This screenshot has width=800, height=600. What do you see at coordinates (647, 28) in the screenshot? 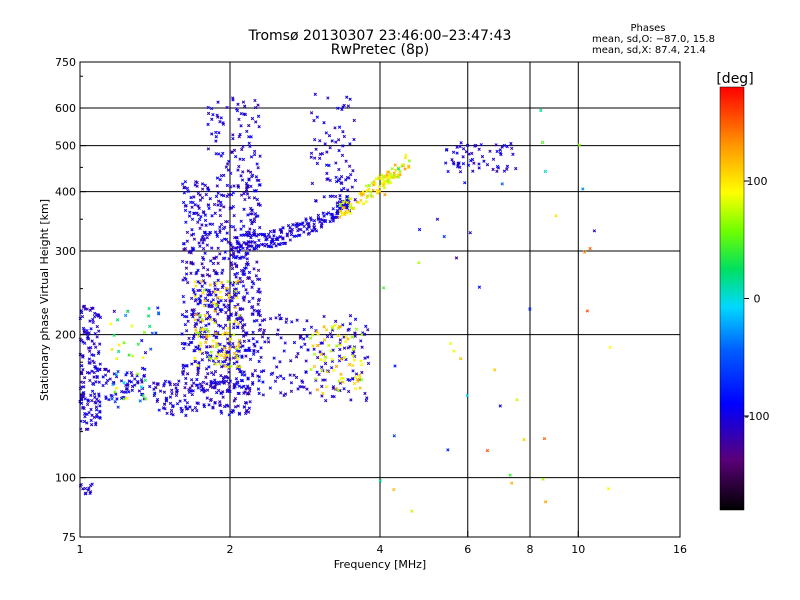
I see `stats-header: Phases` at bounding box center [647, 28].